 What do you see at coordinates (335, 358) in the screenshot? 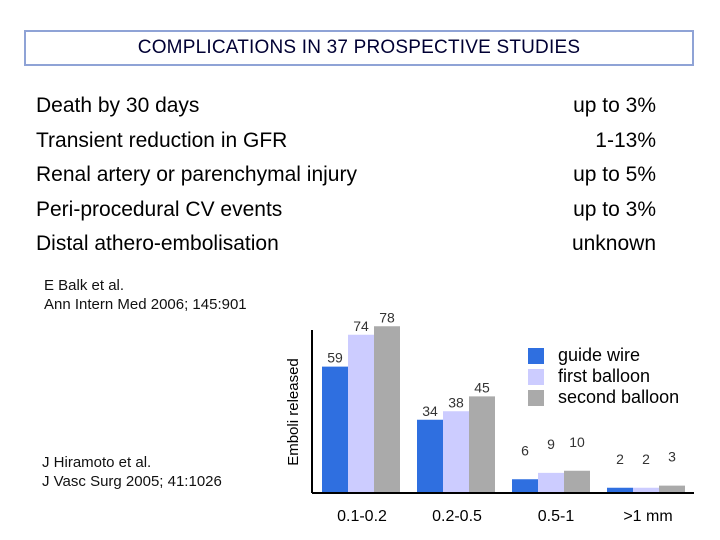
I see `data-label: 59` at bounding box center [335, 358].